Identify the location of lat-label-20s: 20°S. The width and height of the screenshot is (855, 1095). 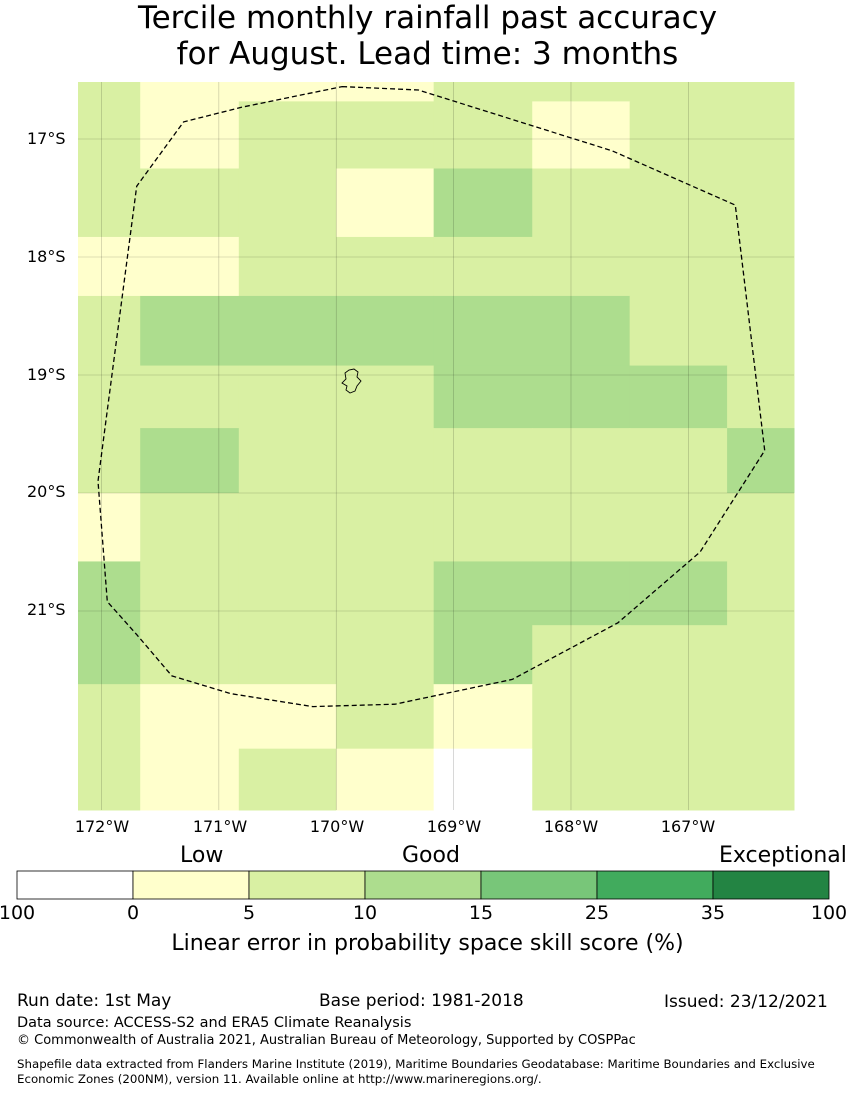
(46, 491).